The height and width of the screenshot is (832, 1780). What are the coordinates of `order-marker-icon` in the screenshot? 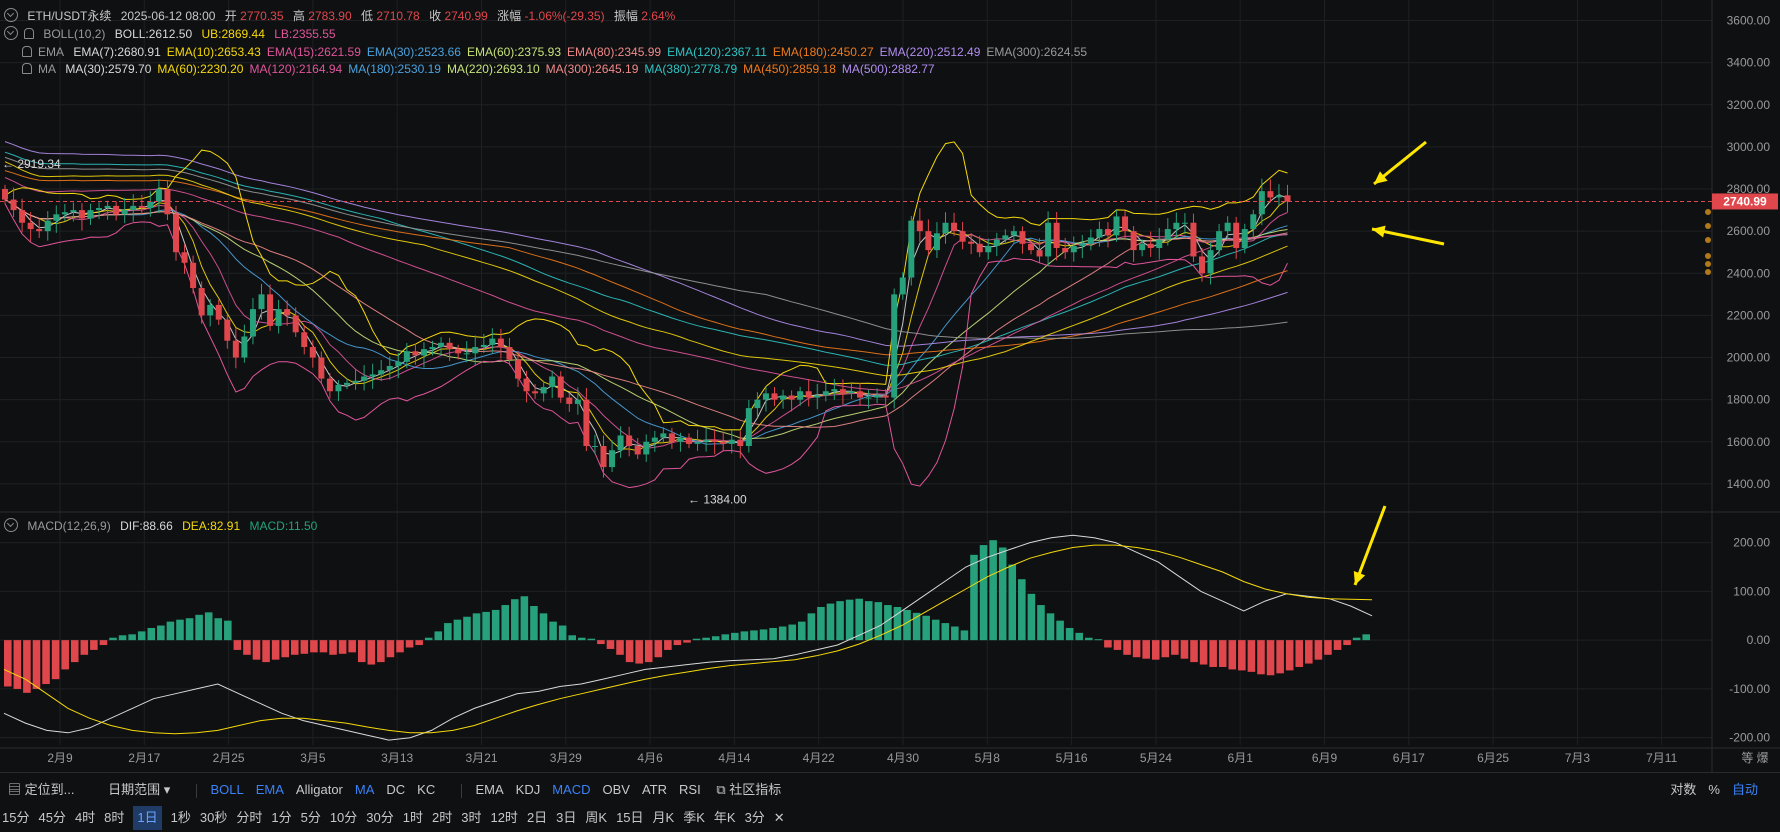 It's located at (1708, 226).